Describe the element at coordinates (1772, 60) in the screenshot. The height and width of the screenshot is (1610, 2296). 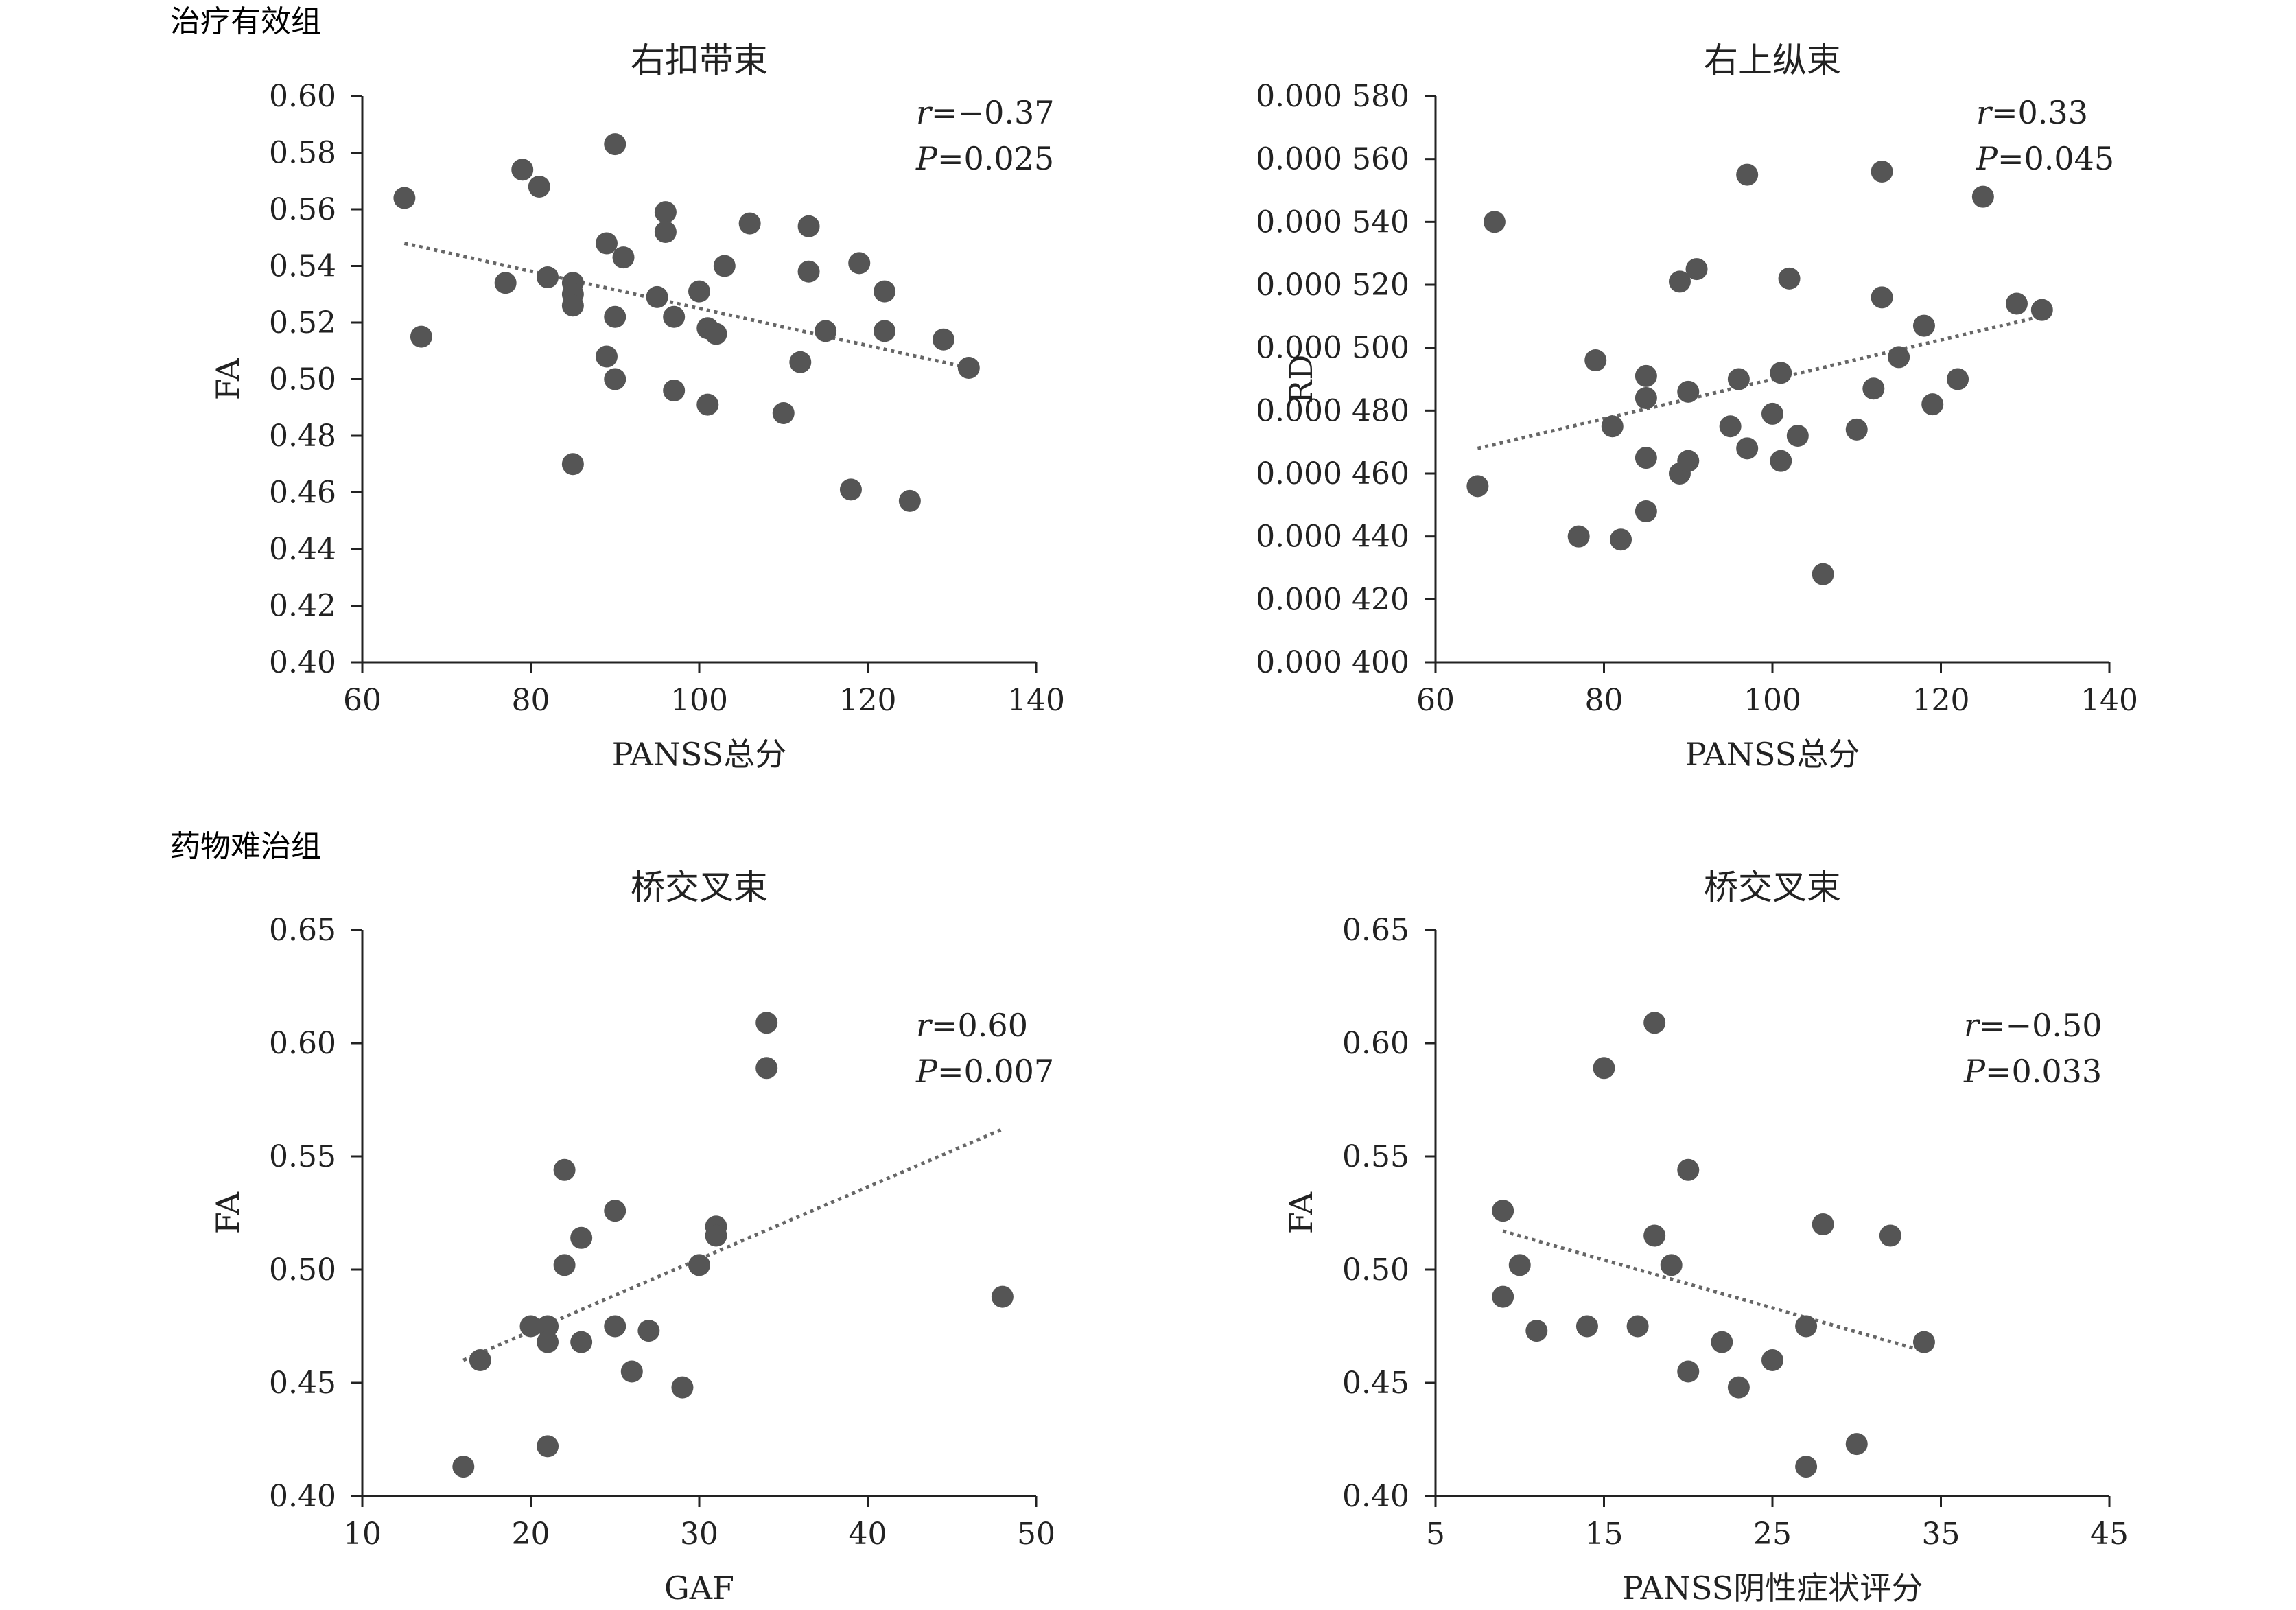
I see `chart-title: 右上纵束` at that location.